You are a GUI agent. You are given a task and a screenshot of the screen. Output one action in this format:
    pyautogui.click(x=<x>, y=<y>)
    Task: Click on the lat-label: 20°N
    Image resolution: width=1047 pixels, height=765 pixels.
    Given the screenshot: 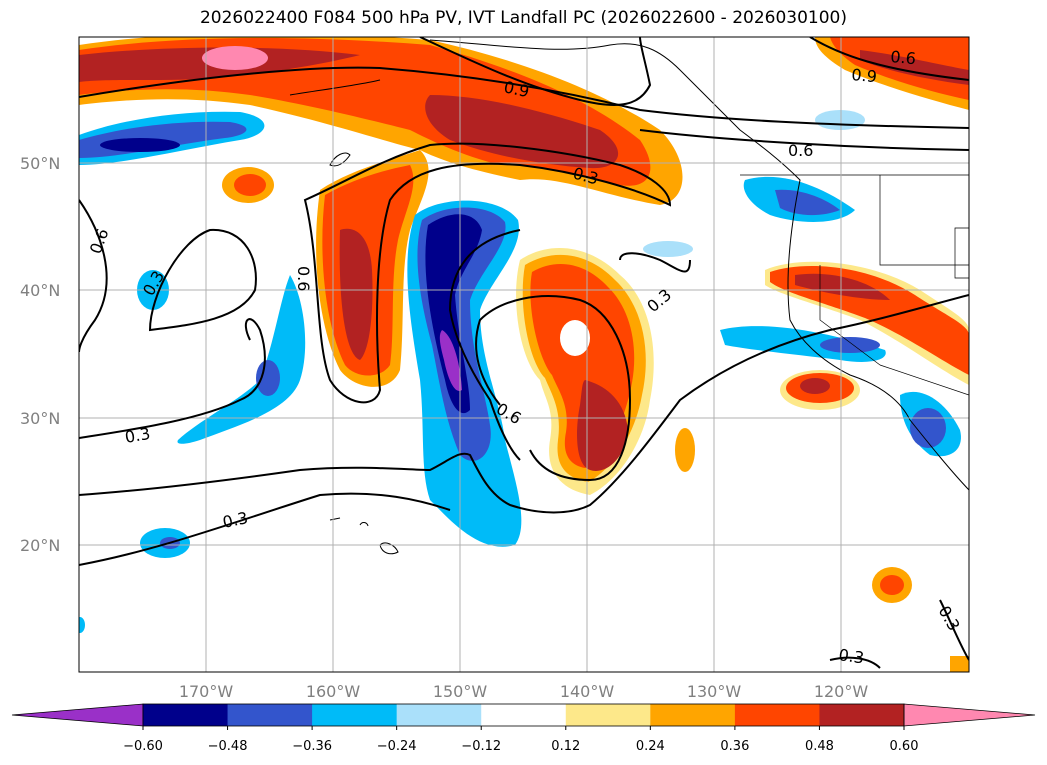 What is the action you would take?
    pyautogui.click(x=40, y=545)
    